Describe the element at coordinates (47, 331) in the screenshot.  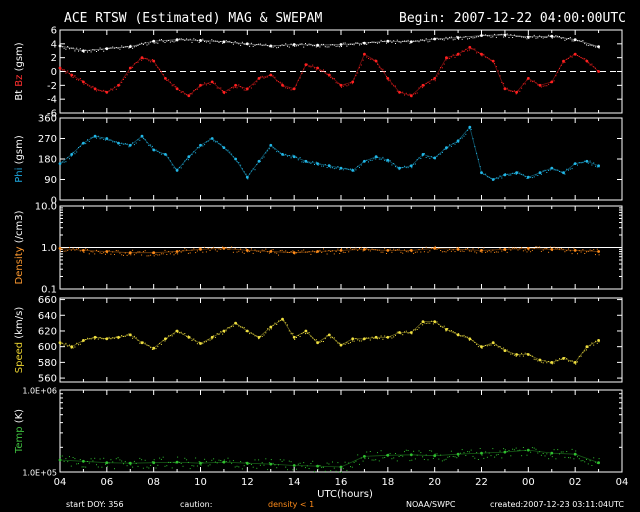
I see `y-tick-label: 620` at that location.